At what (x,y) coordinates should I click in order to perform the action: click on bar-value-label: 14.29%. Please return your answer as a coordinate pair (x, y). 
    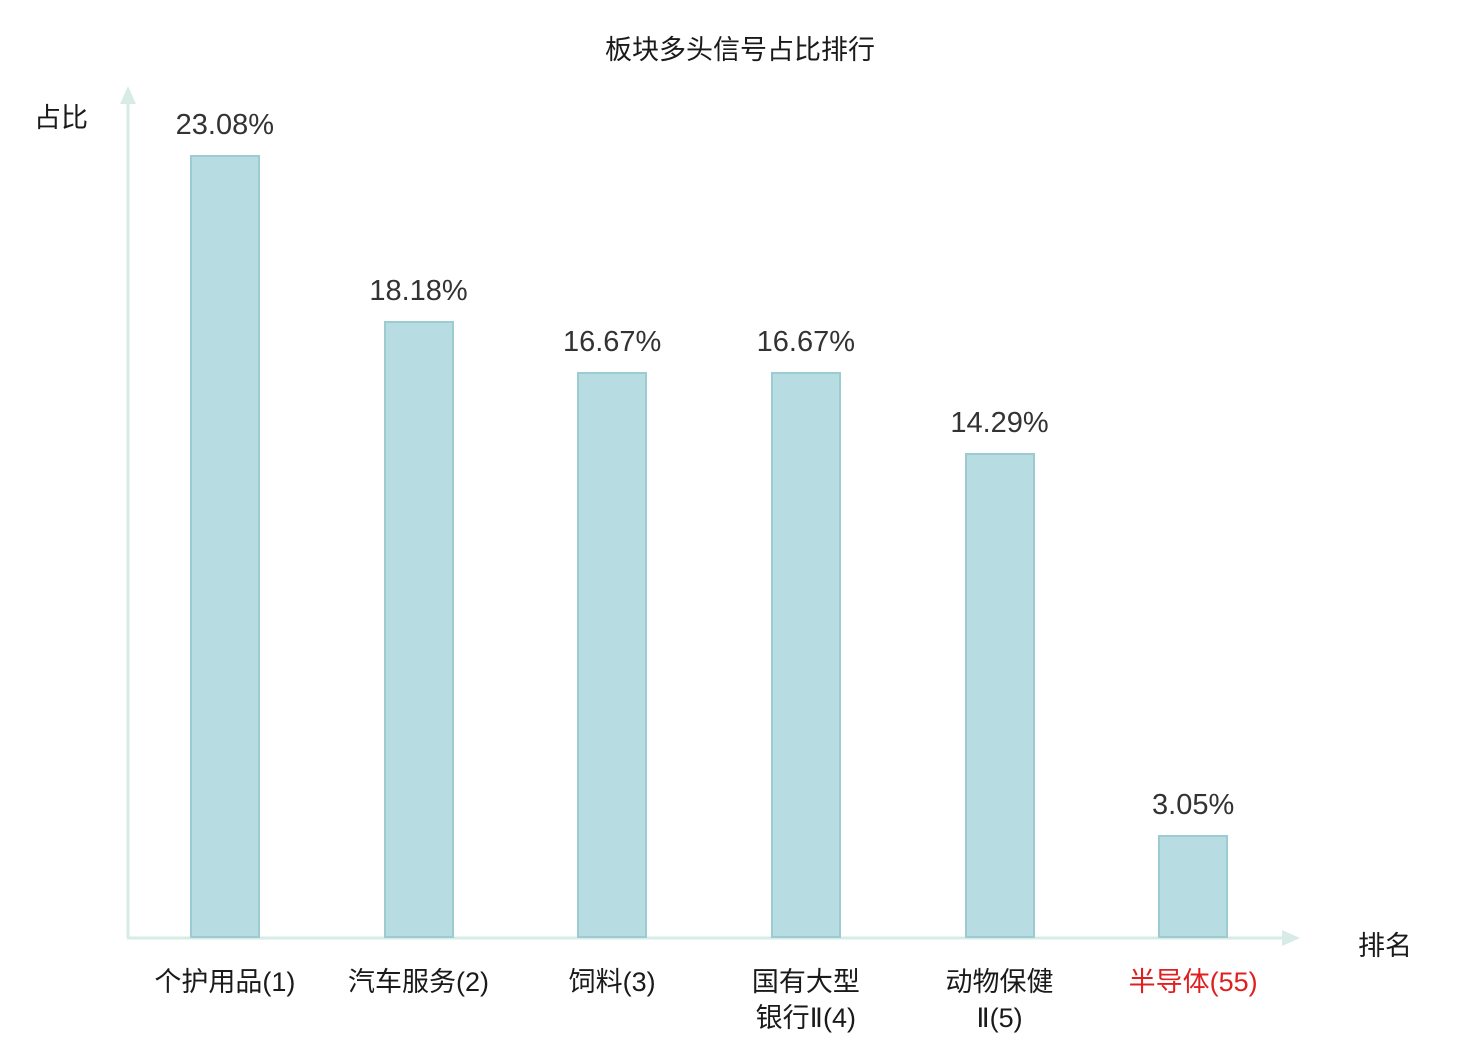
    Looking at the image, I should click on (999, 423).